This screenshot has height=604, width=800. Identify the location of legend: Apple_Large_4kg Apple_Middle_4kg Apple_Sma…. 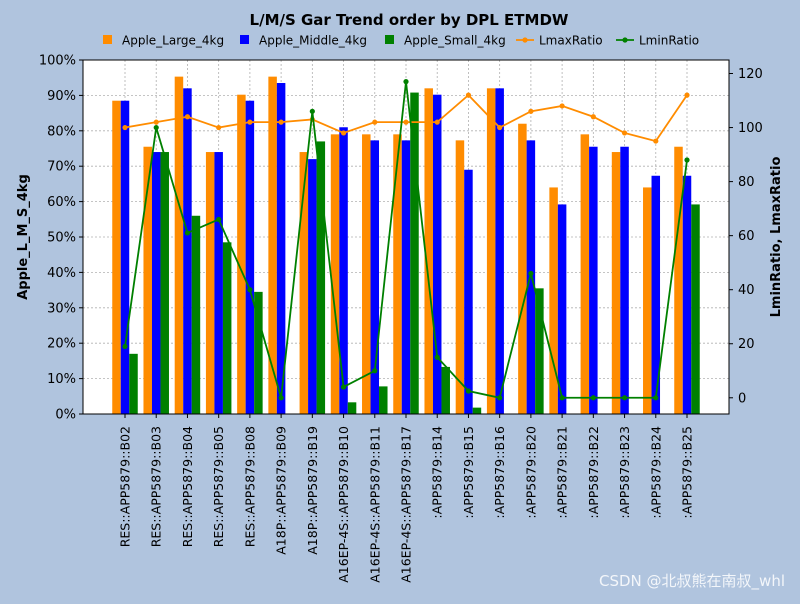
(401, 41).